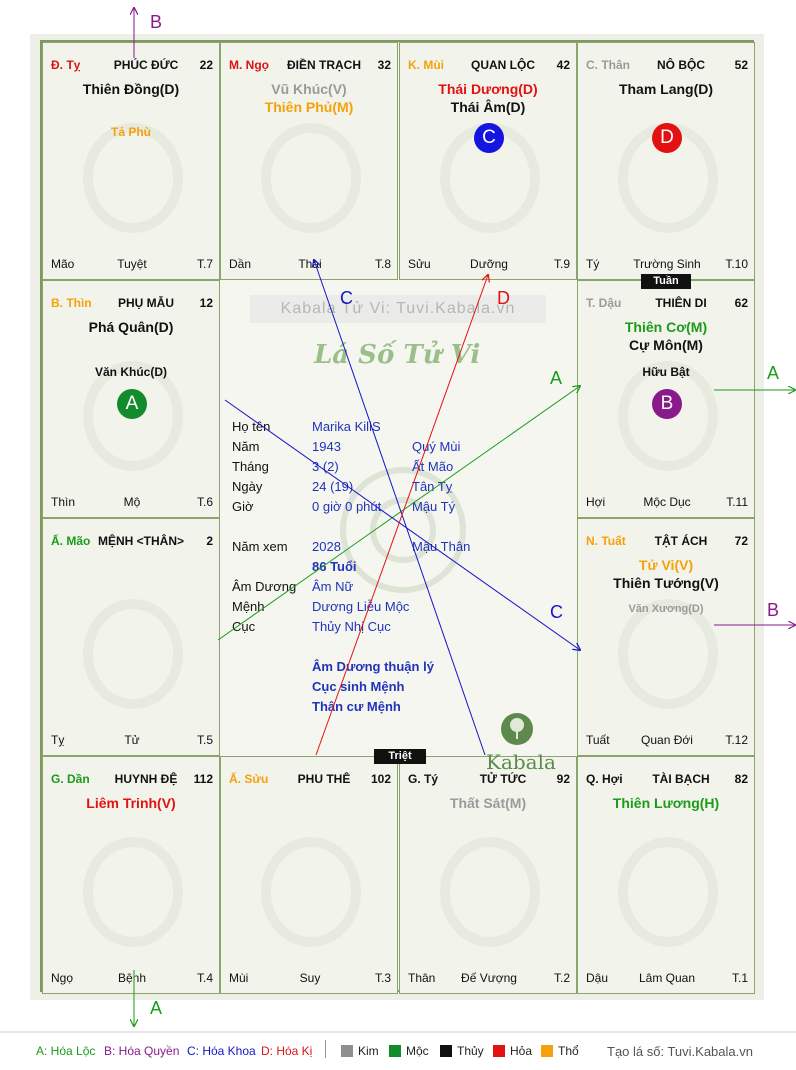 Image resolution: width=796 pixels, height=1070 pixels. What do you see at coordinates (667, 404) in the screenshot?
I see `hoa-quyen-badge: B` at bounding box center [667, 404].